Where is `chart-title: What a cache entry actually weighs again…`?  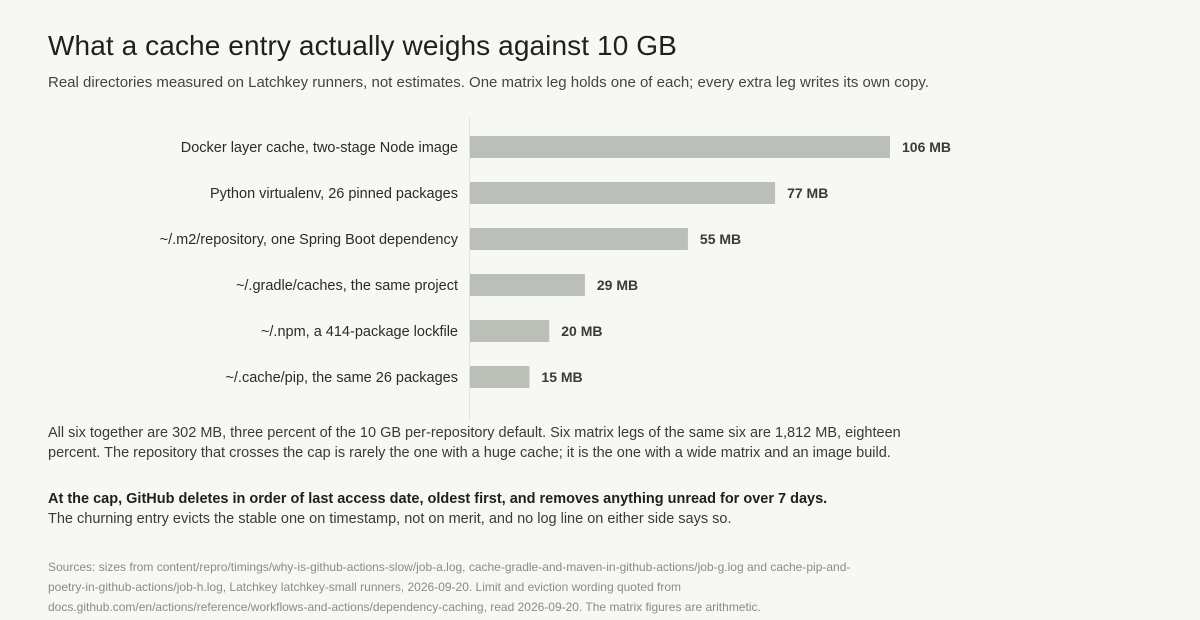 chart-title: What a cache entry actually weighs again… is located at coordinates (362, 45).